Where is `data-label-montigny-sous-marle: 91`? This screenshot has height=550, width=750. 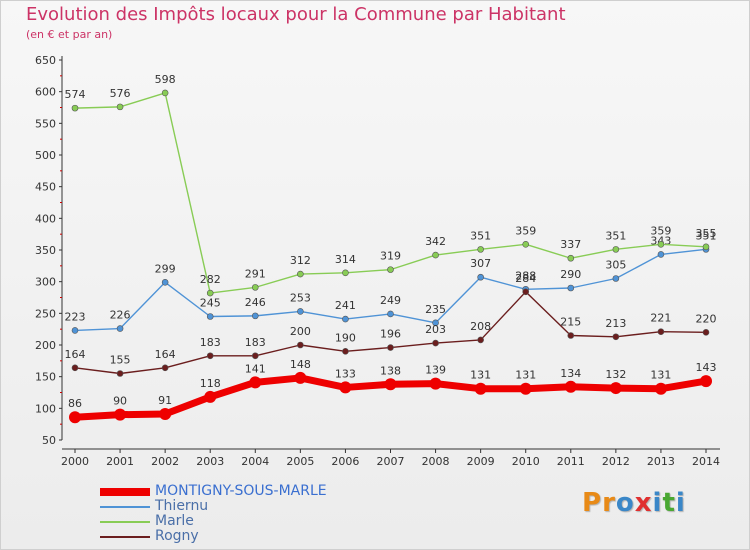
data-label-montigny-sous-marle: 91 is located at coordinates (165, 400).